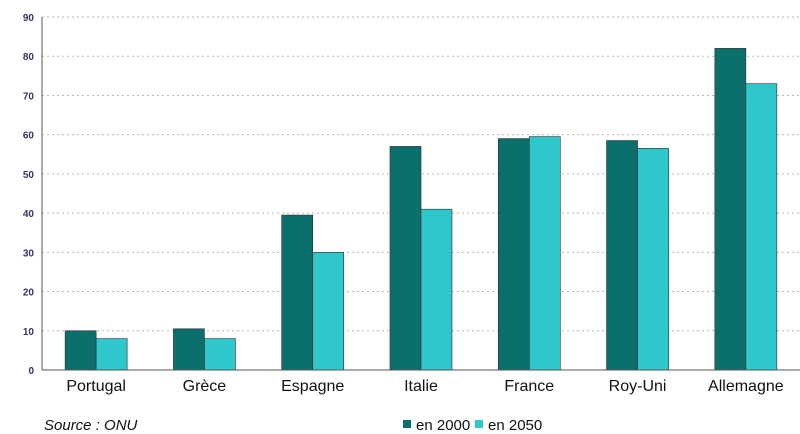 The height and width of the screenshot is (434, 800). I want to click on y-tick-label: 50, so click(29, 175).